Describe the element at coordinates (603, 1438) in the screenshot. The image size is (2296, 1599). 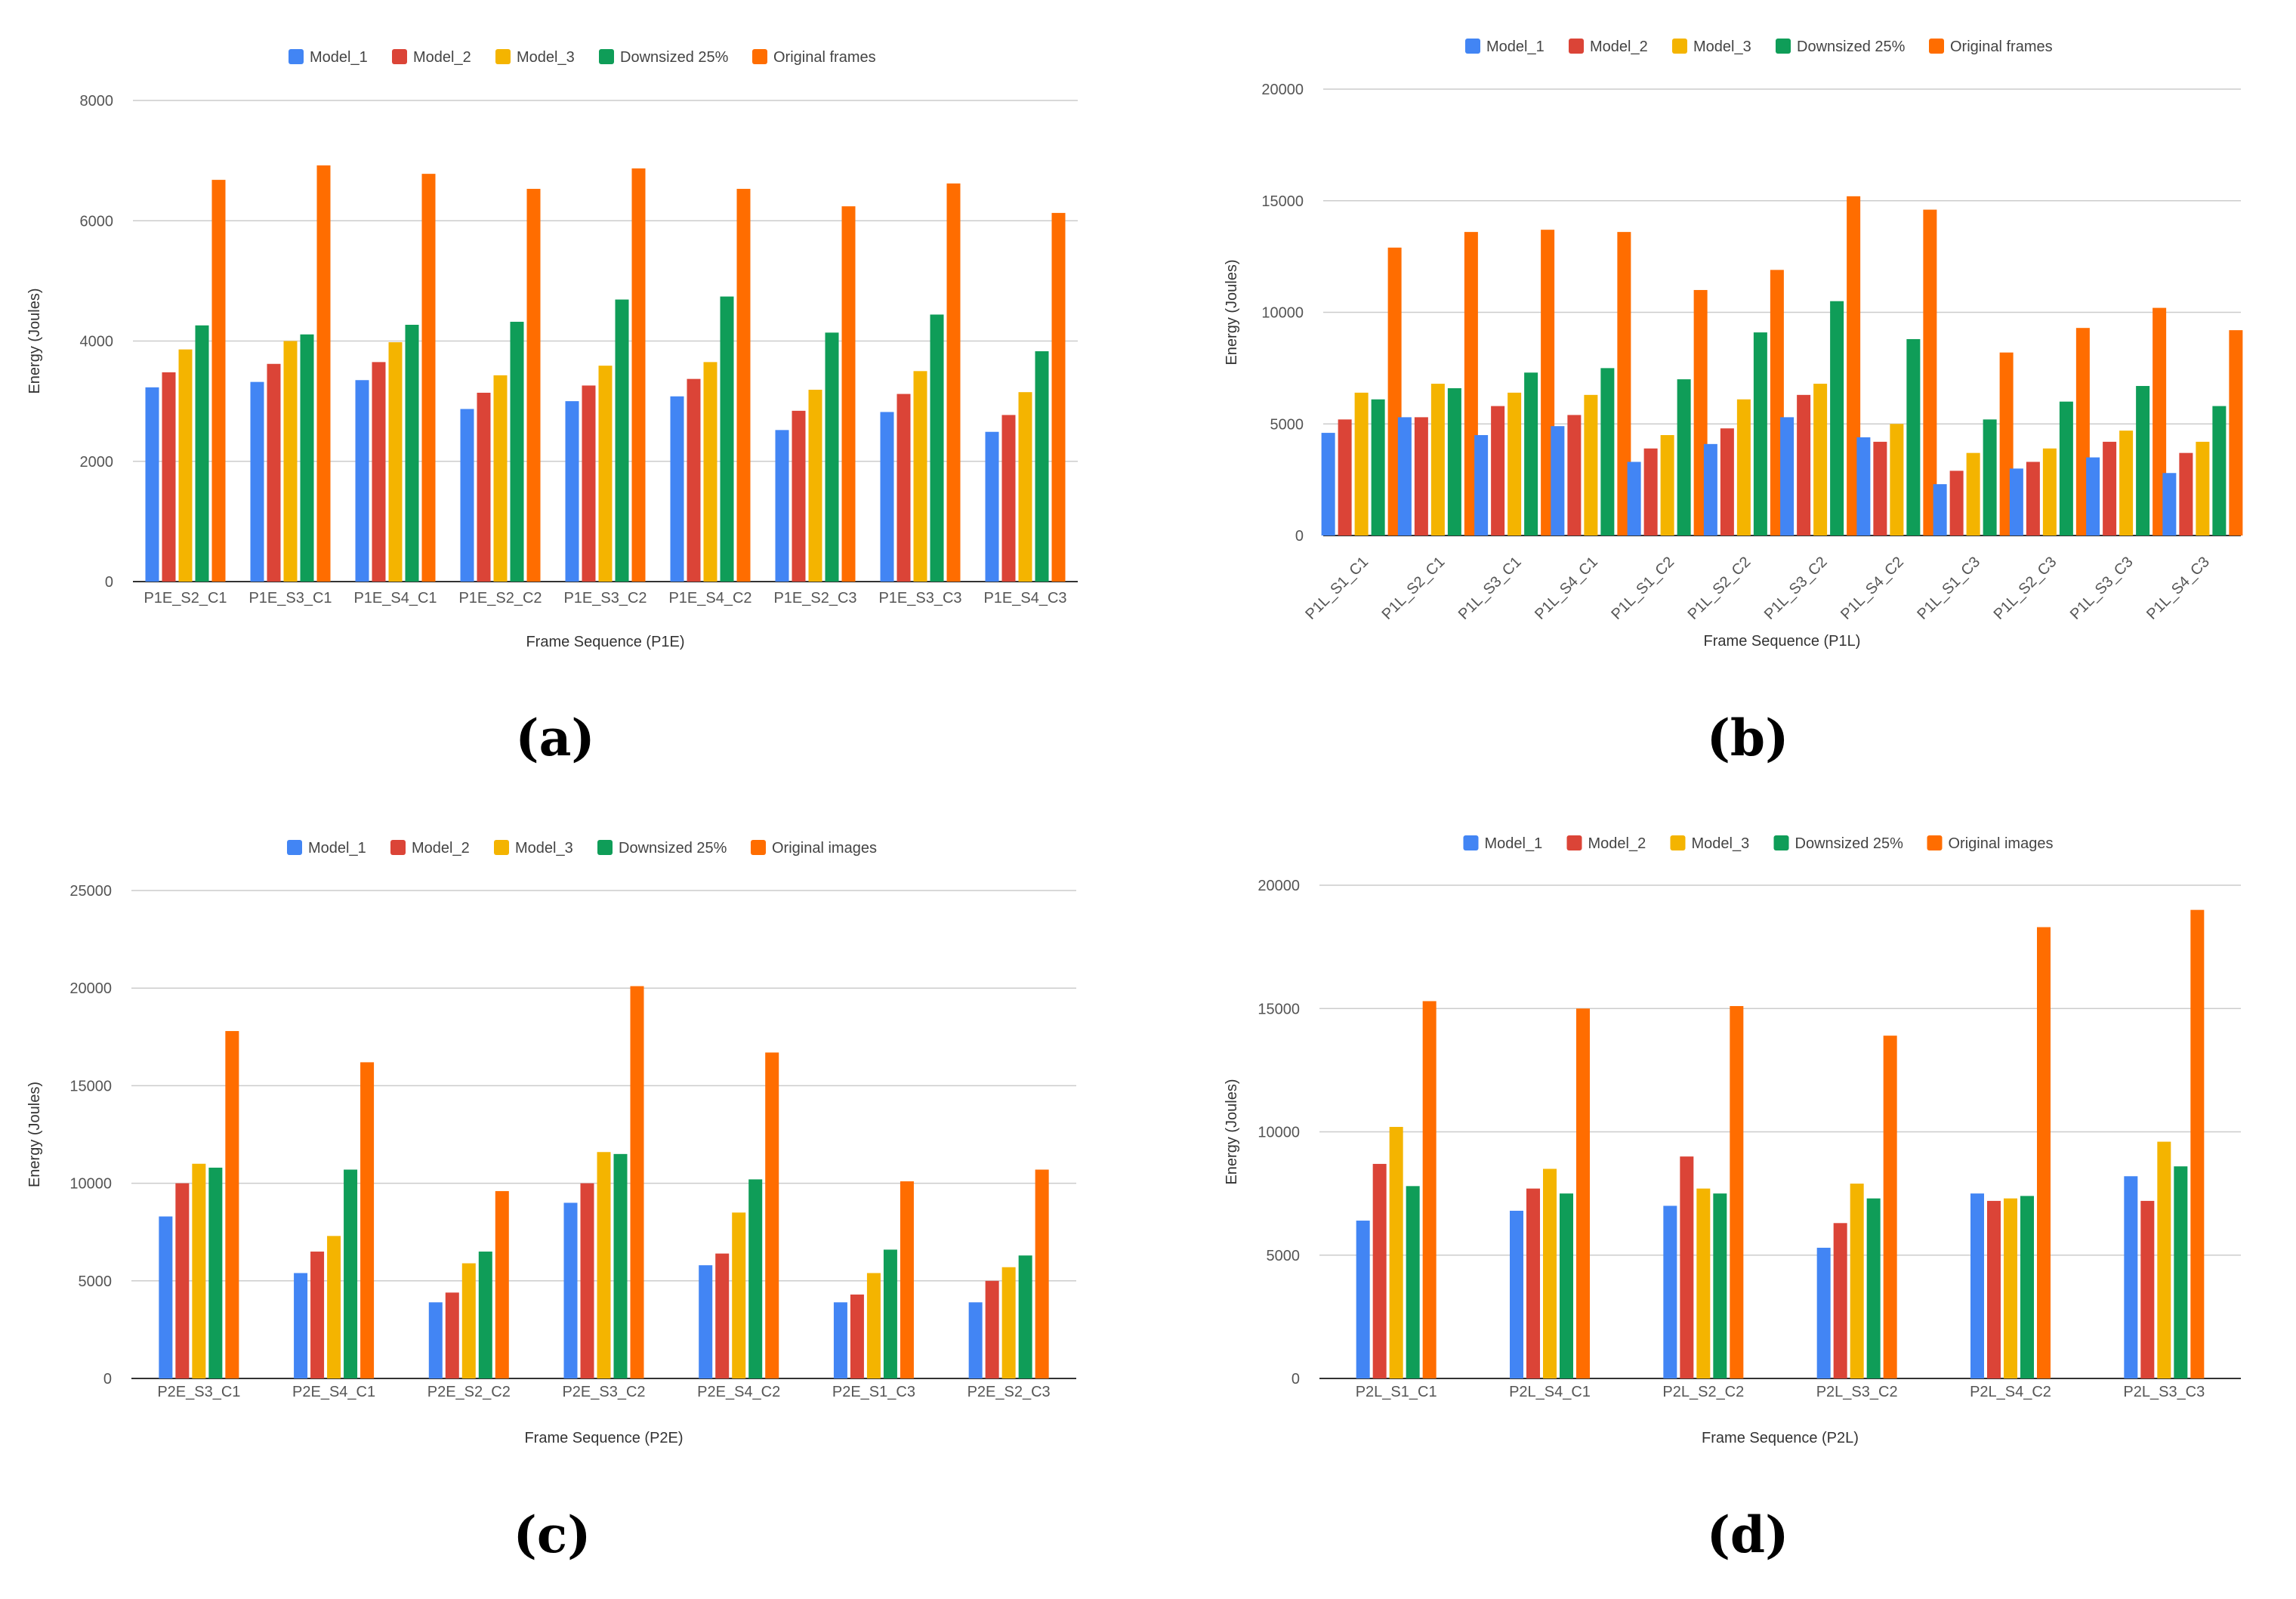
I see `x-axis-title: Frame Sequence (P2E)` at that location.